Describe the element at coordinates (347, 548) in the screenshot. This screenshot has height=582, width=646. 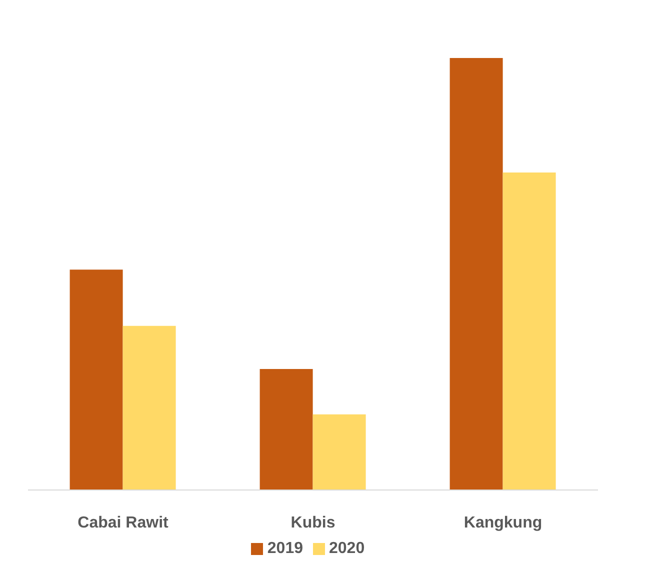
I see `legend-label: 2020` at that location.